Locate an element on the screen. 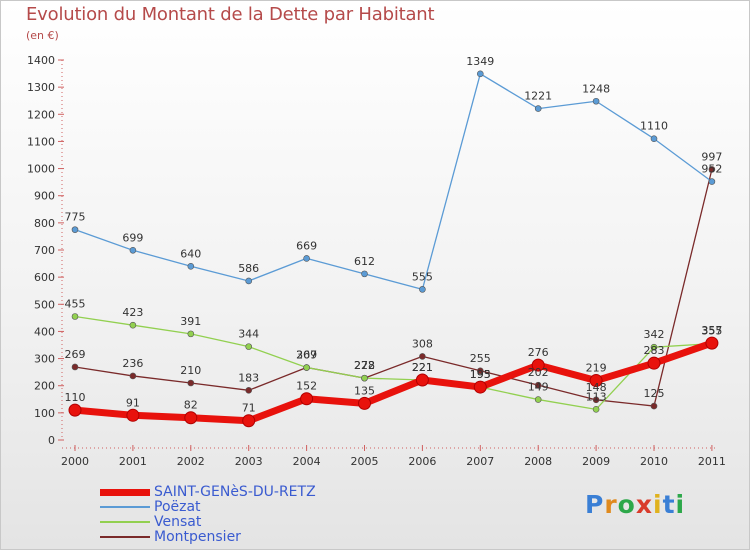  data-label: 1221 is located at coordinates (538, 96).